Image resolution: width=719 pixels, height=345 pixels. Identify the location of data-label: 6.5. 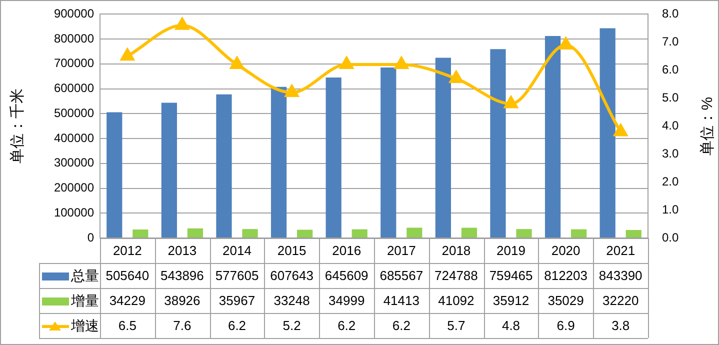
(127, 326).